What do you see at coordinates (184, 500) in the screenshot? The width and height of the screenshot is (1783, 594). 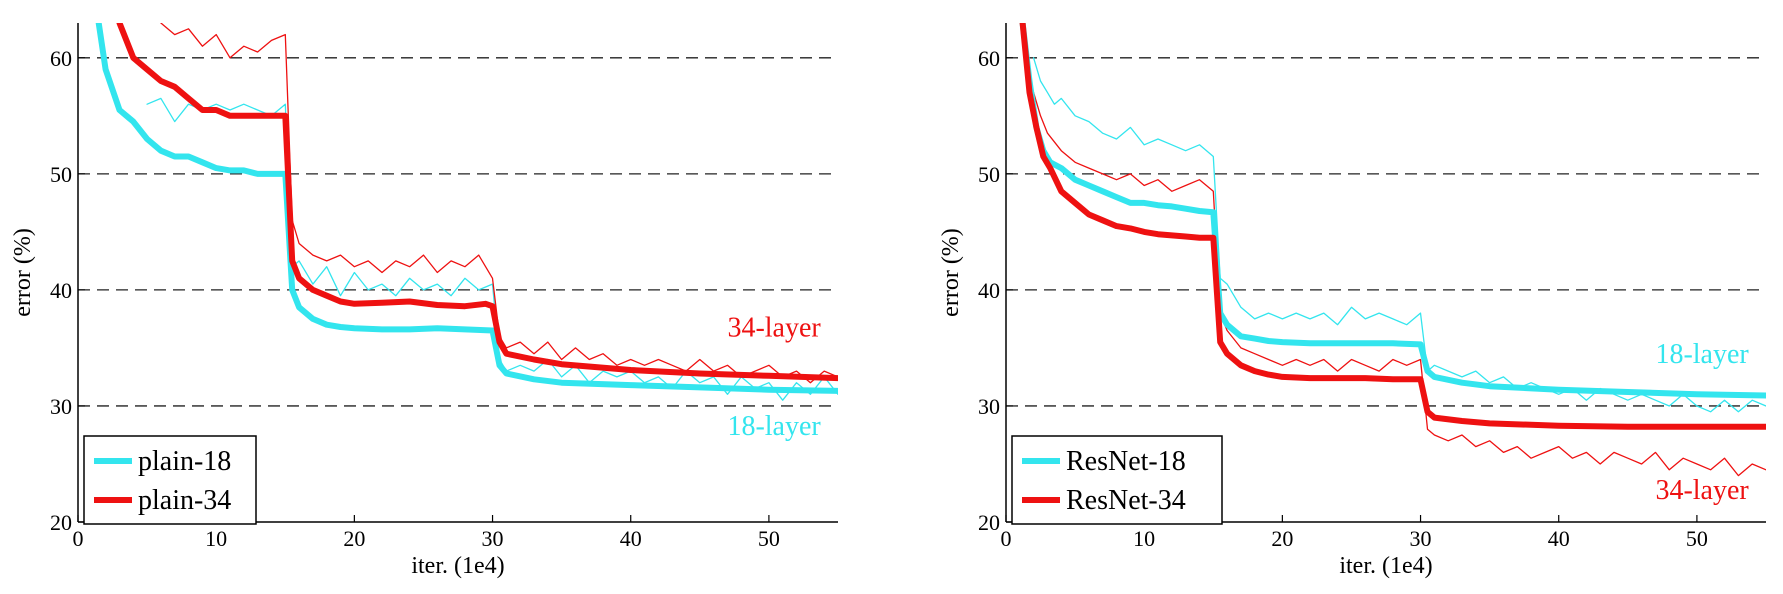 I see `legend-label-plain-34: plain-34` at bounding box center [184, 500].